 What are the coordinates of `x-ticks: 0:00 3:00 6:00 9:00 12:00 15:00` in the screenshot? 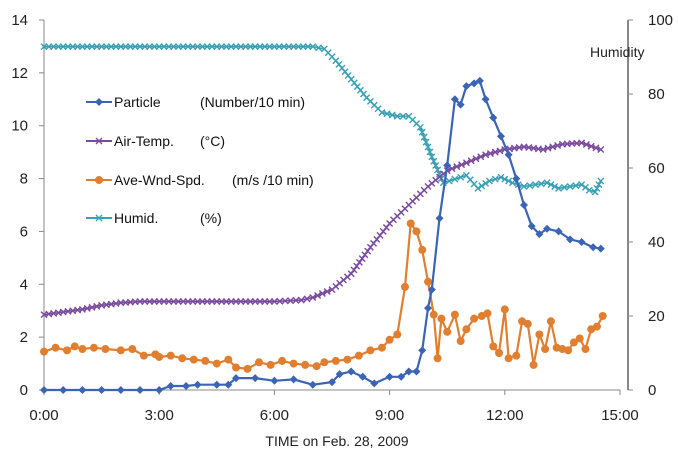 It's located at (334, 407).